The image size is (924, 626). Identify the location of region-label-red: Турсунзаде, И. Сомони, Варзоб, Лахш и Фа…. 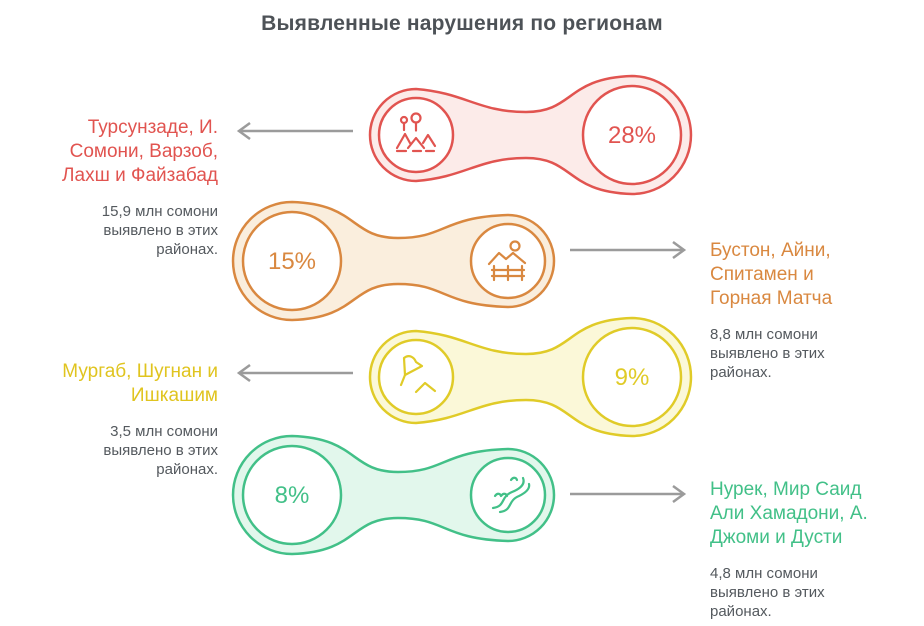
(140, 151).